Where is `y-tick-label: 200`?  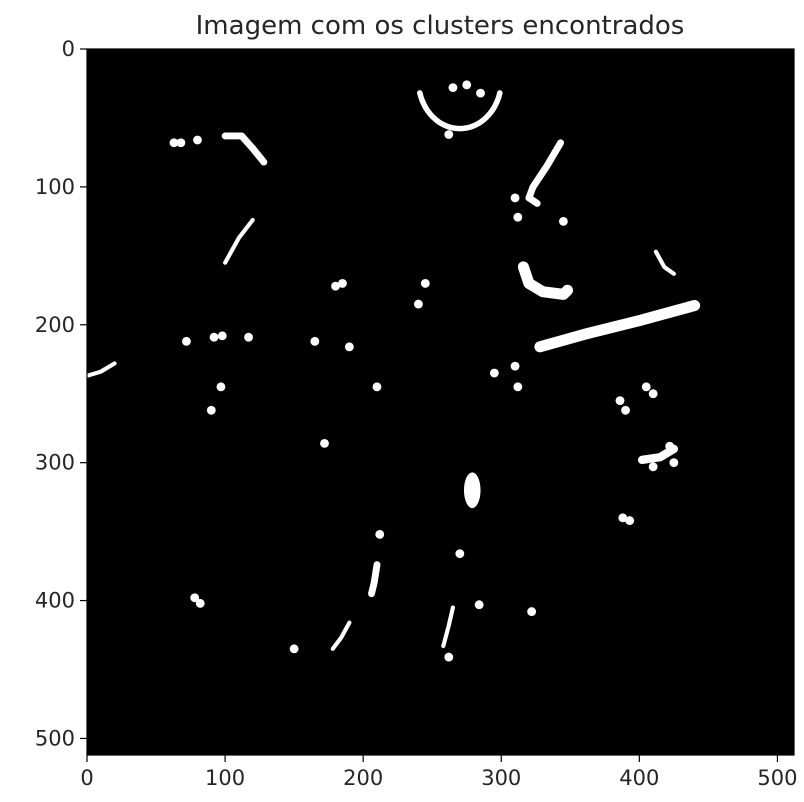
y-tick-label: 200 is located at coordinates (55, 325).